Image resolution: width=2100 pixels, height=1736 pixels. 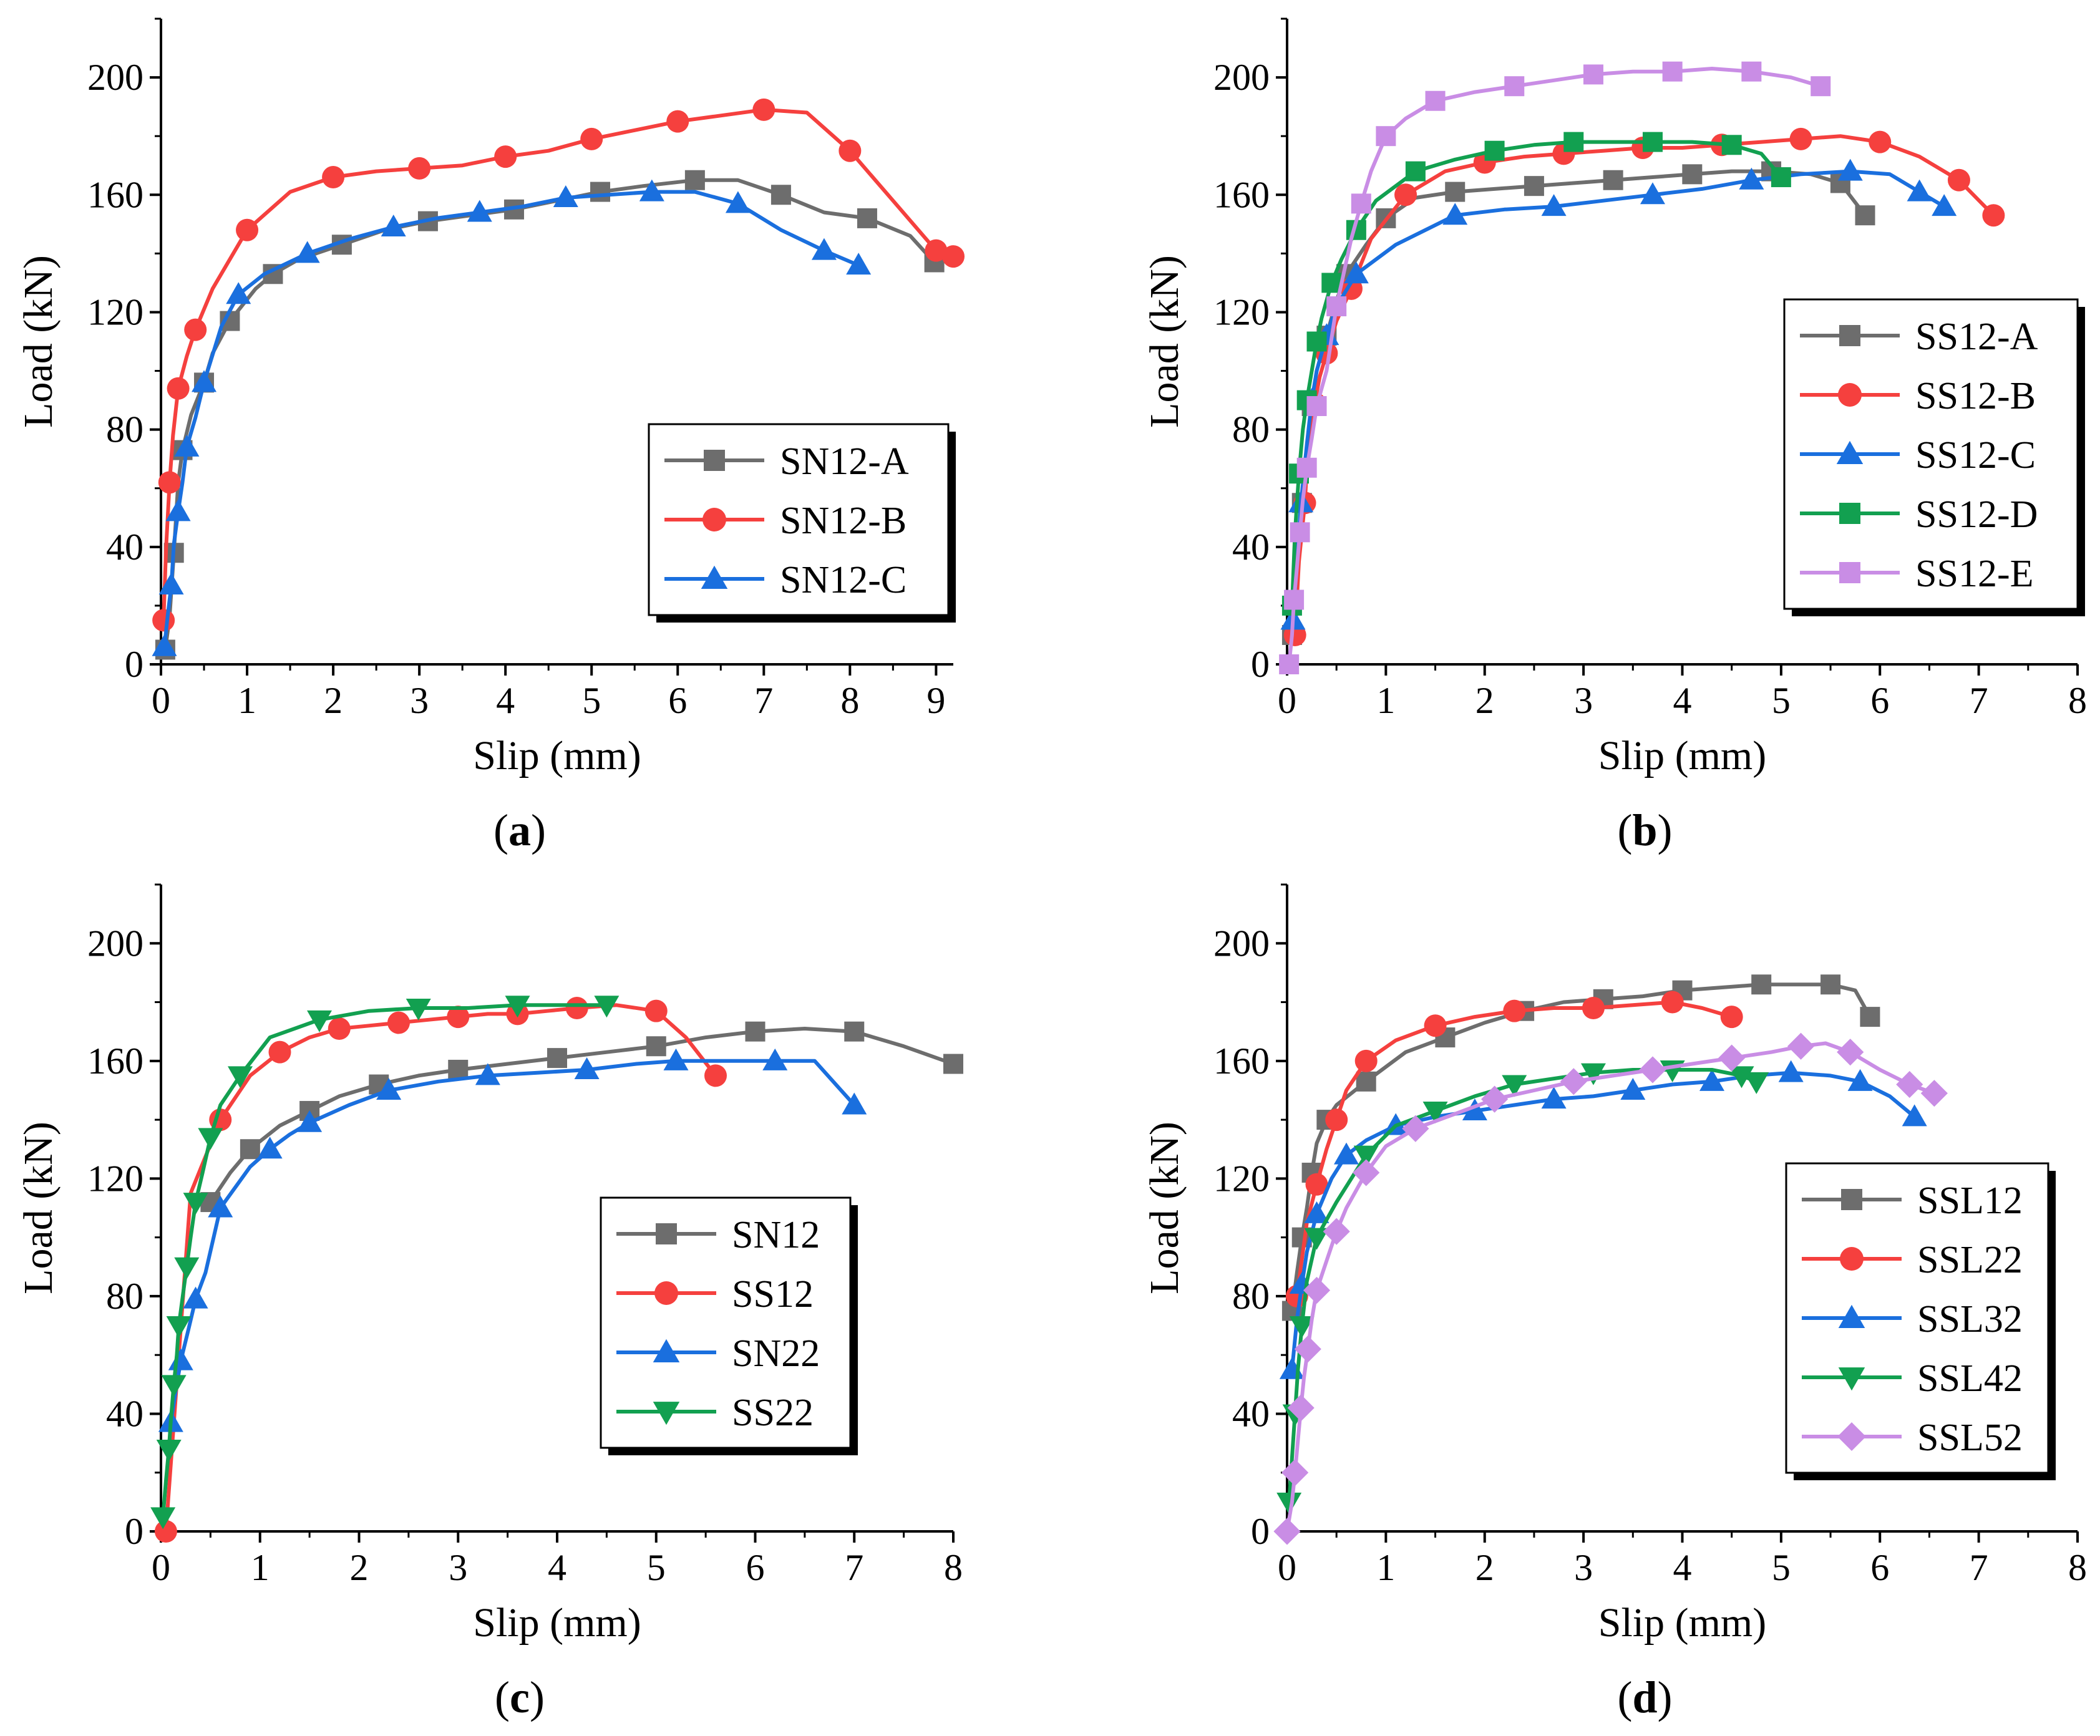 I want to click on series-line-sn22, so click(x=512, y=1241).